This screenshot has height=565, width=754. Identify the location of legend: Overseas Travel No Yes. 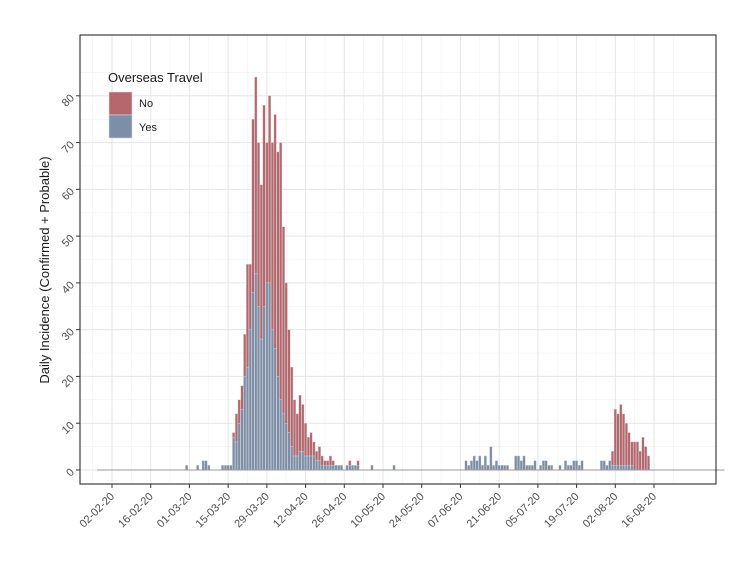
(155, 104).